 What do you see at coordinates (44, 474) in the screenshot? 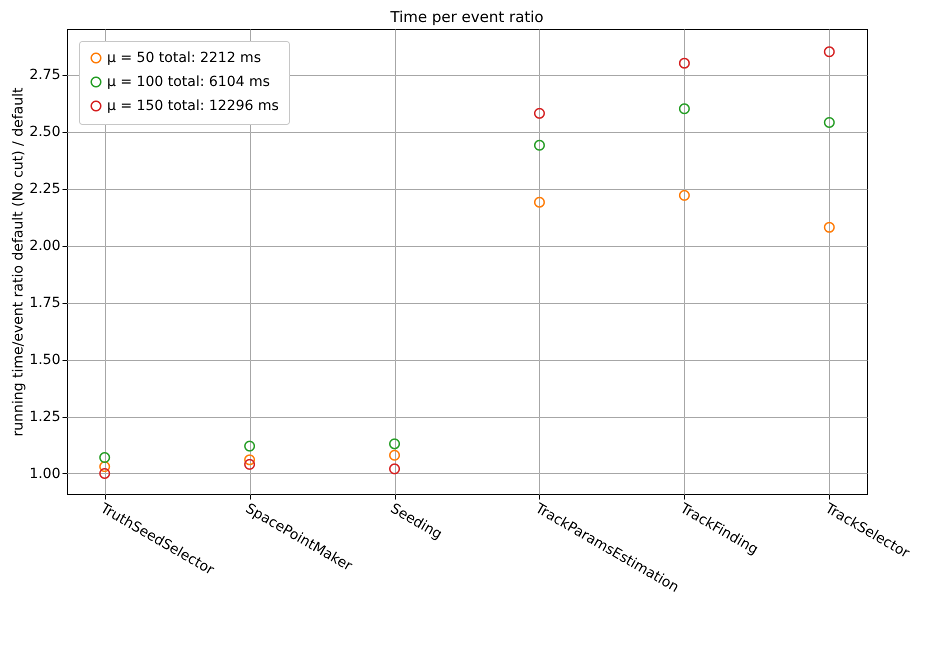
I see `y-tick-label: 1.00` at bounding box center [44, 474].